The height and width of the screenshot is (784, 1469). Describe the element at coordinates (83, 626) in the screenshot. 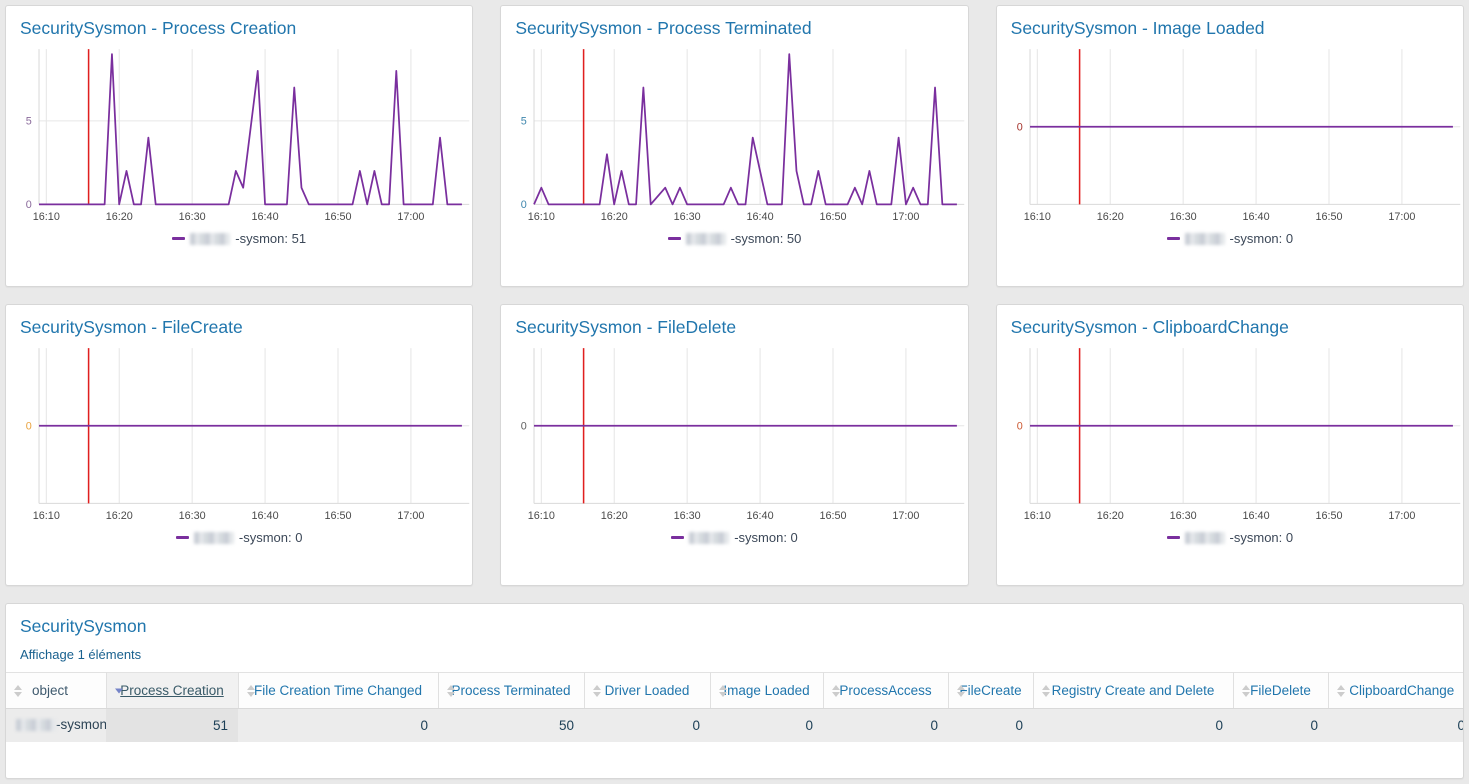

I see `table-panel-title: SecuritySysmon` at that location.